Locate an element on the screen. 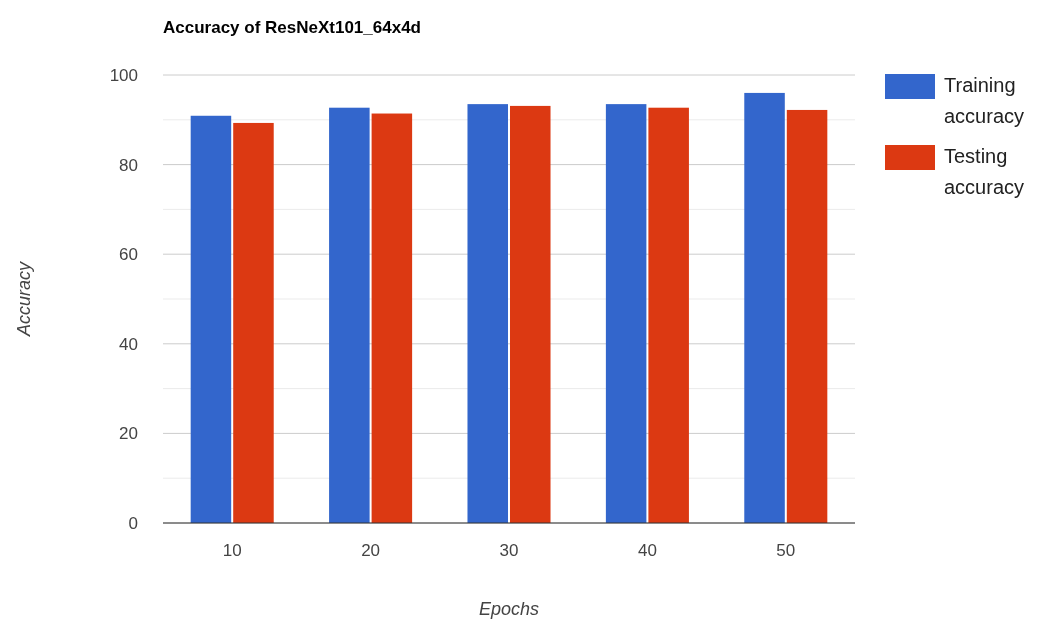 The height and width of the screenshot is (630, 1042). x-tick-label: 50 is located at coordinates (786, 550).